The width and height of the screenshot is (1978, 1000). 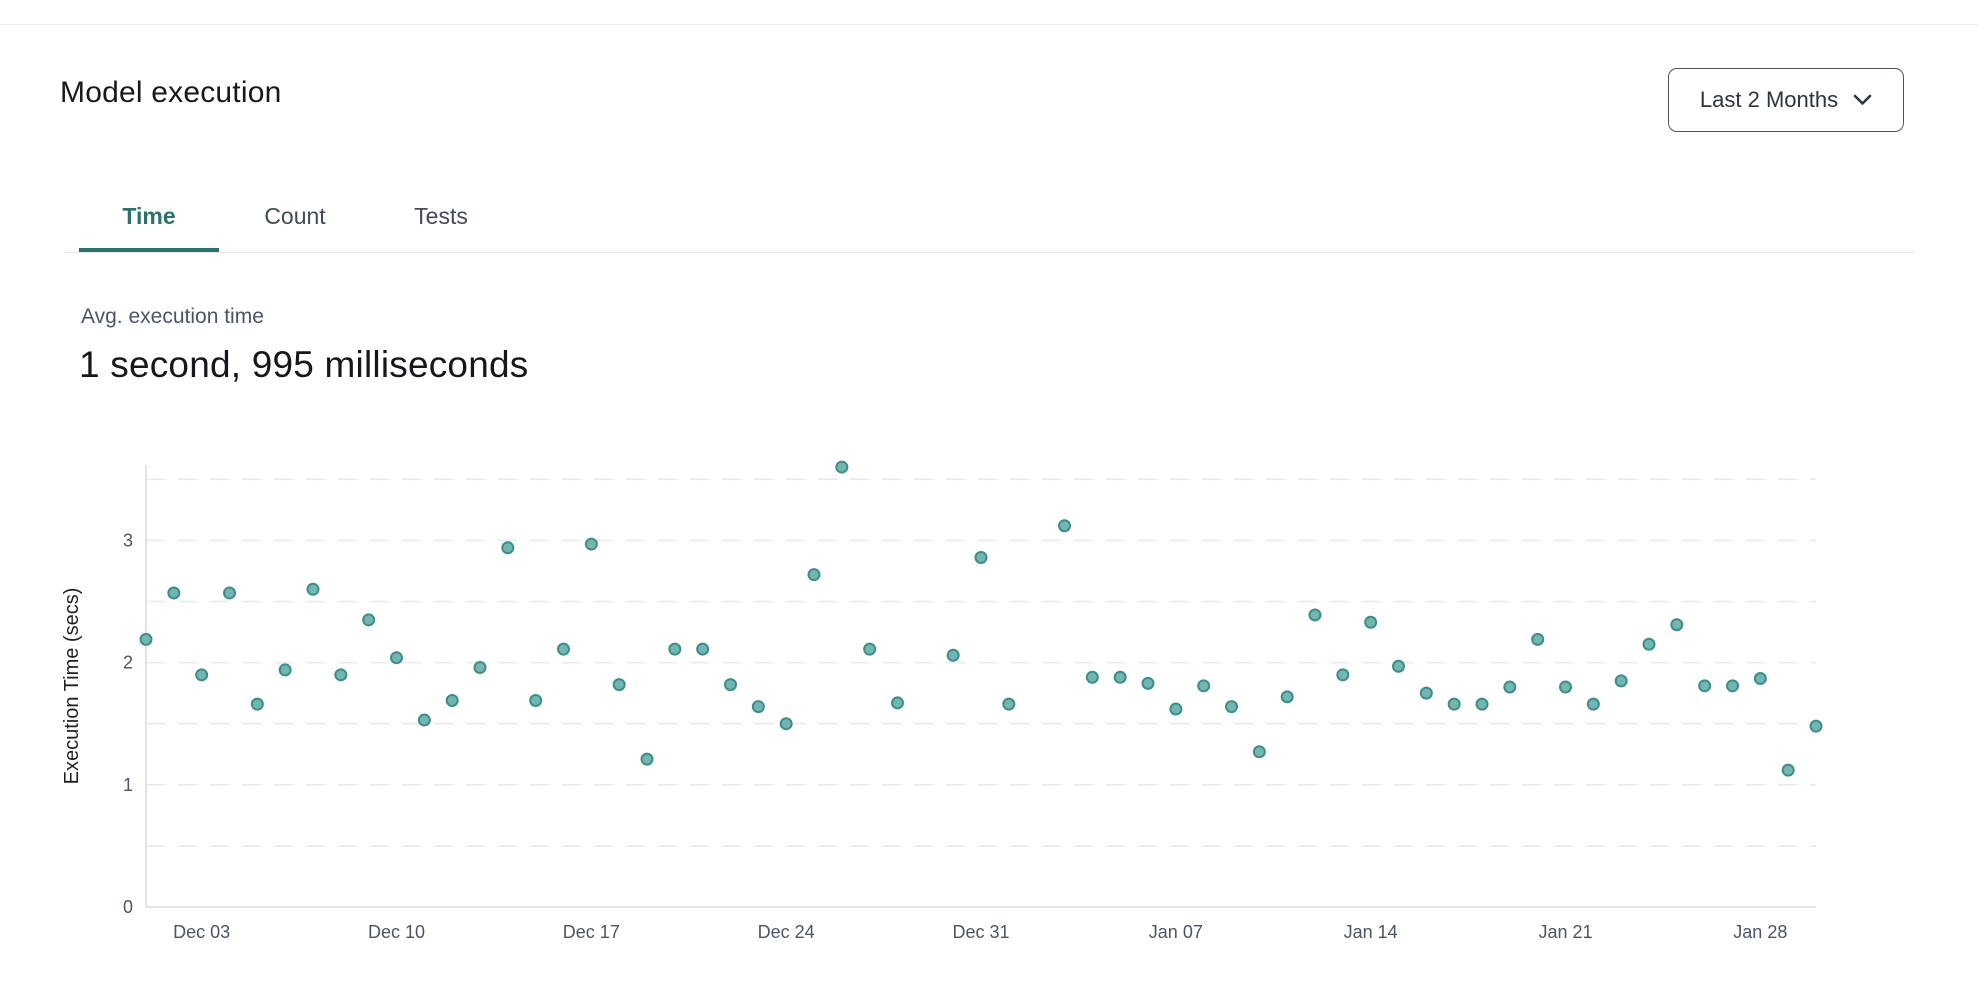 What do you see at coordinates (128, 540) in the screenshot?
I see `y-tick-label: 3` at bounding box center [128, 540].